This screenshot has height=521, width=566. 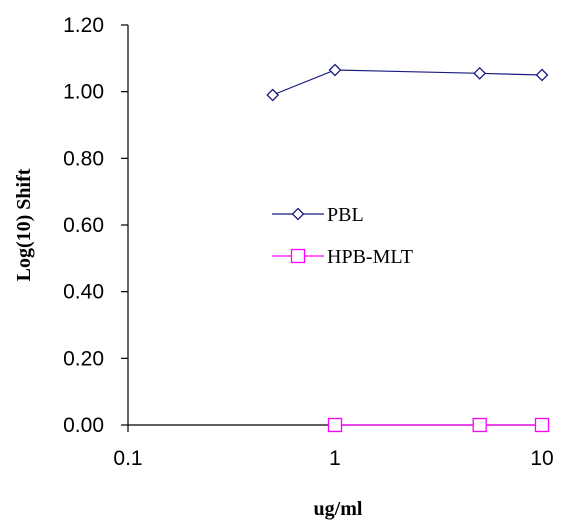 I want to click on legend-label: PBL, so click(x=345, y=215).